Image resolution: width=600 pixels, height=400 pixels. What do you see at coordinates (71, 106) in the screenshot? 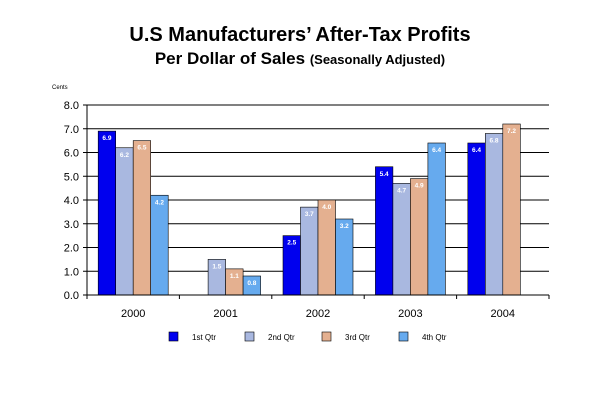
I see `y-tick-label: 8.0` at bounding box center [71, 106].